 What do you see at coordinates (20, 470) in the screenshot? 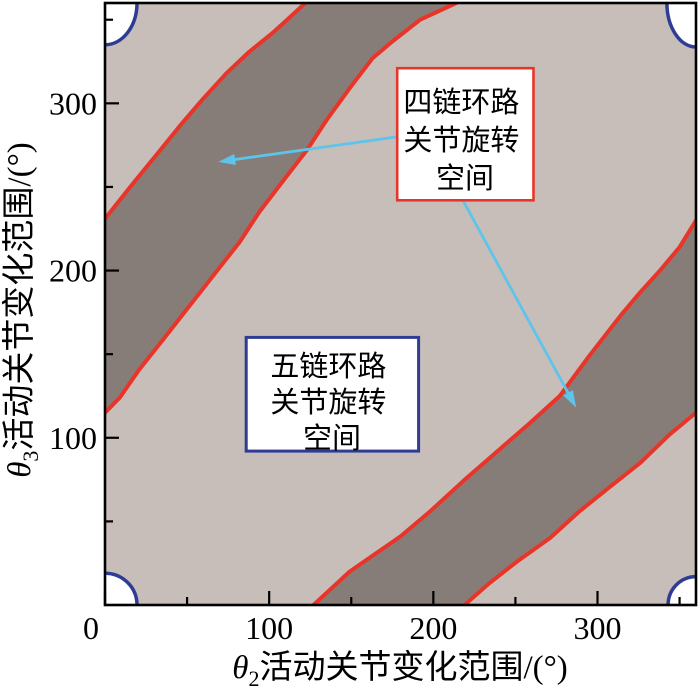
I see `y-axis-symbol: θ` at bounding box center [20, 470].